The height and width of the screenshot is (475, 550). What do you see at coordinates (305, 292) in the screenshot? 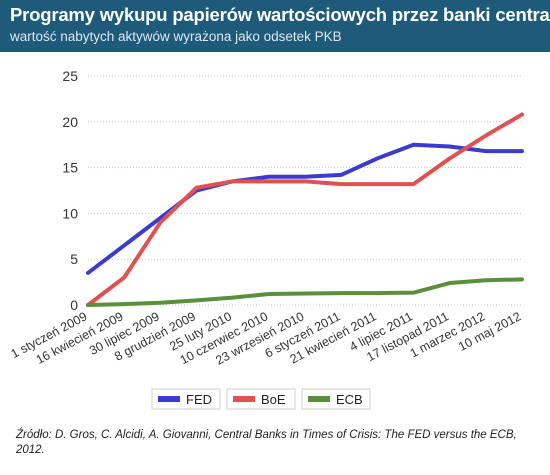
I see `series-line-ecb` at bounding box center [305, 292].